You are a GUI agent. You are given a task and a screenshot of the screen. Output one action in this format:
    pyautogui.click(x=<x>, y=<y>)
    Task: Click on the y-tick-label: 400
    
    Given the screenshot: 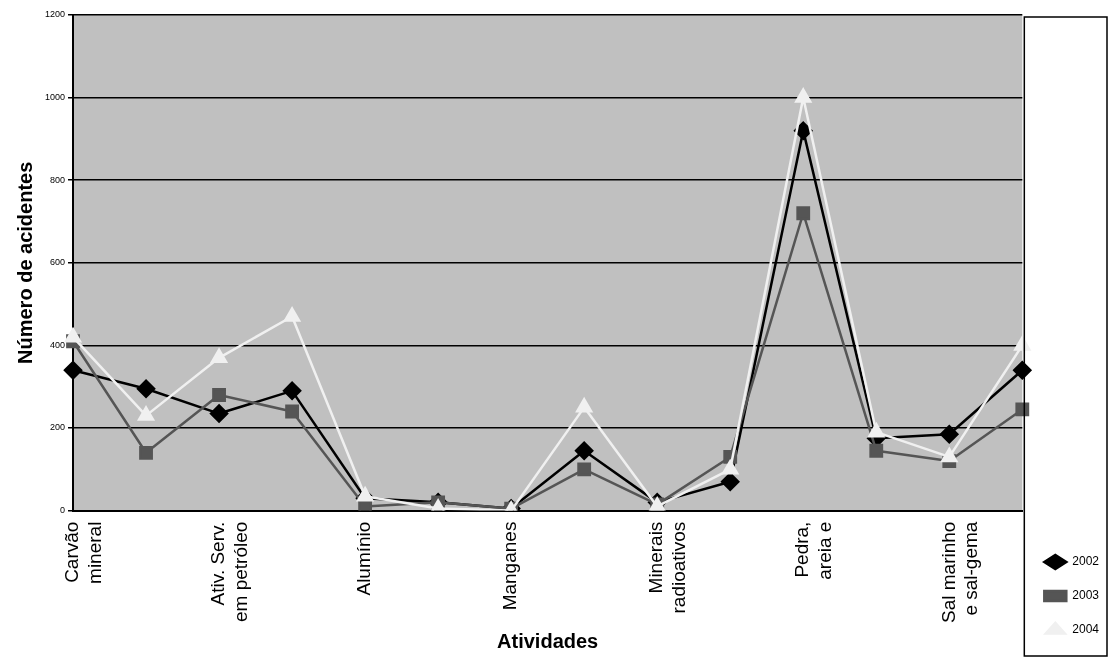 What is the action you would take?
    pyautogui.click(x=57, y=344)
    